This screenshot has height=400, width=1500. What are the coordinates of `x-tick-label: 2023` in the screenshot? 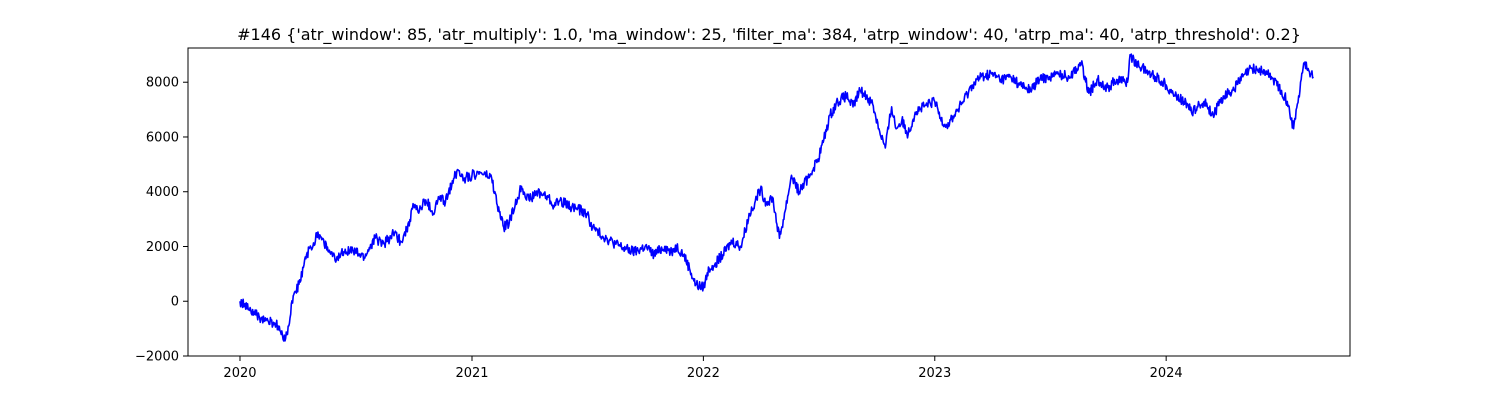 It's located at (934, 373).